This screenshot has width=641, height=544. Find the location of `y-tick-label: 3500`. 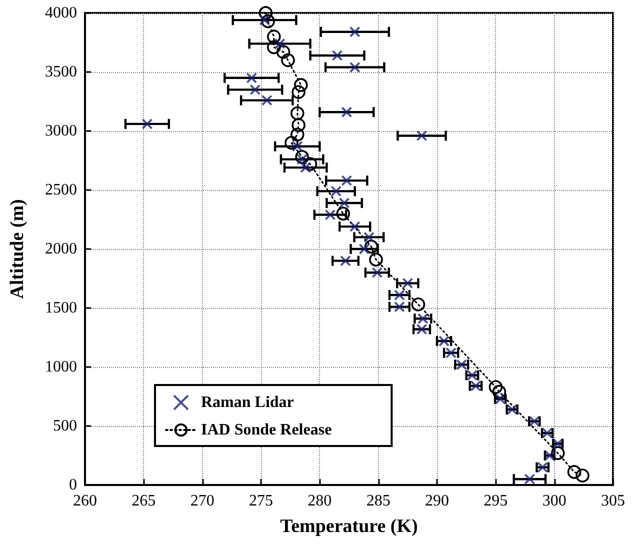

y-tick-label: 3500 is located at coordinates (61, 72).